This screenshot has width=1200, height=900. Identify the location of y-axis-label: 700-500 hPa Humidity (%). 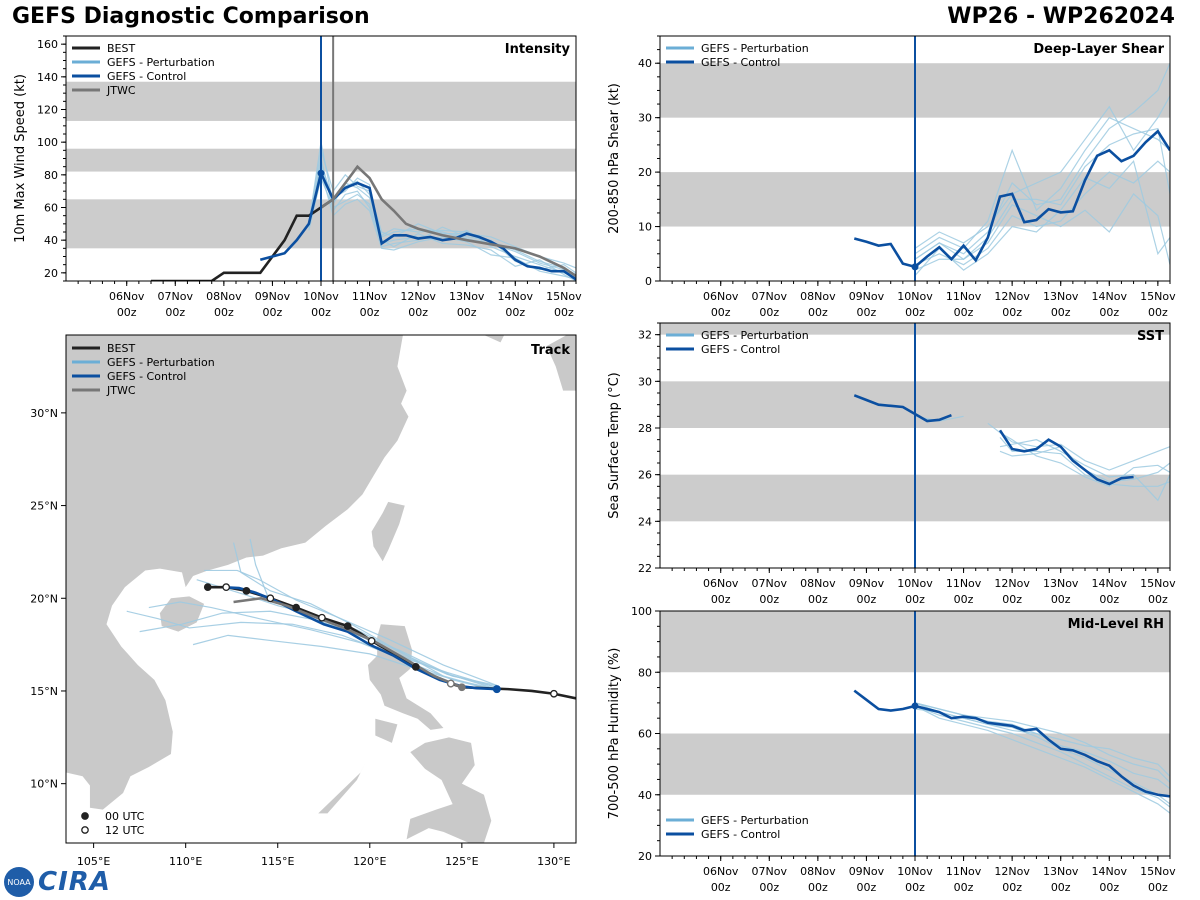
(614, 734).